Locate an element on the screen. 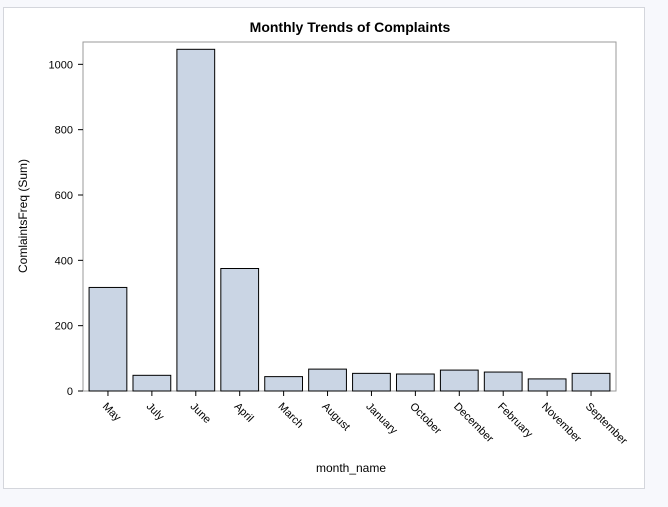 The height and width of the screenshot is (507, 668). bar-january is located at coordinates (371, 382).